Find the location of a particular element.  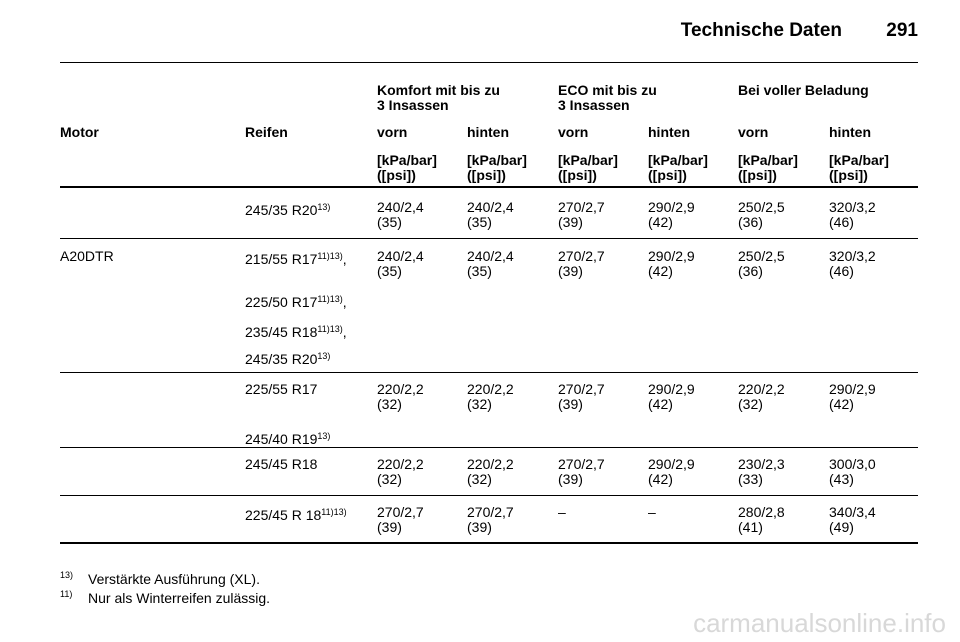

footnote-text: Verstärkte Ausführung (XL). is located at coordinates (174, 579).